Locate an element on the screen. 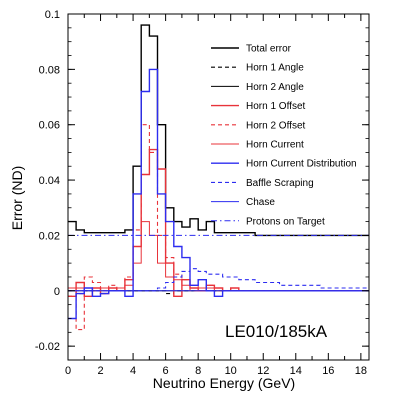 The image size is (393, 394). x-tick-label: 2 is located at coordinates (100, 371).